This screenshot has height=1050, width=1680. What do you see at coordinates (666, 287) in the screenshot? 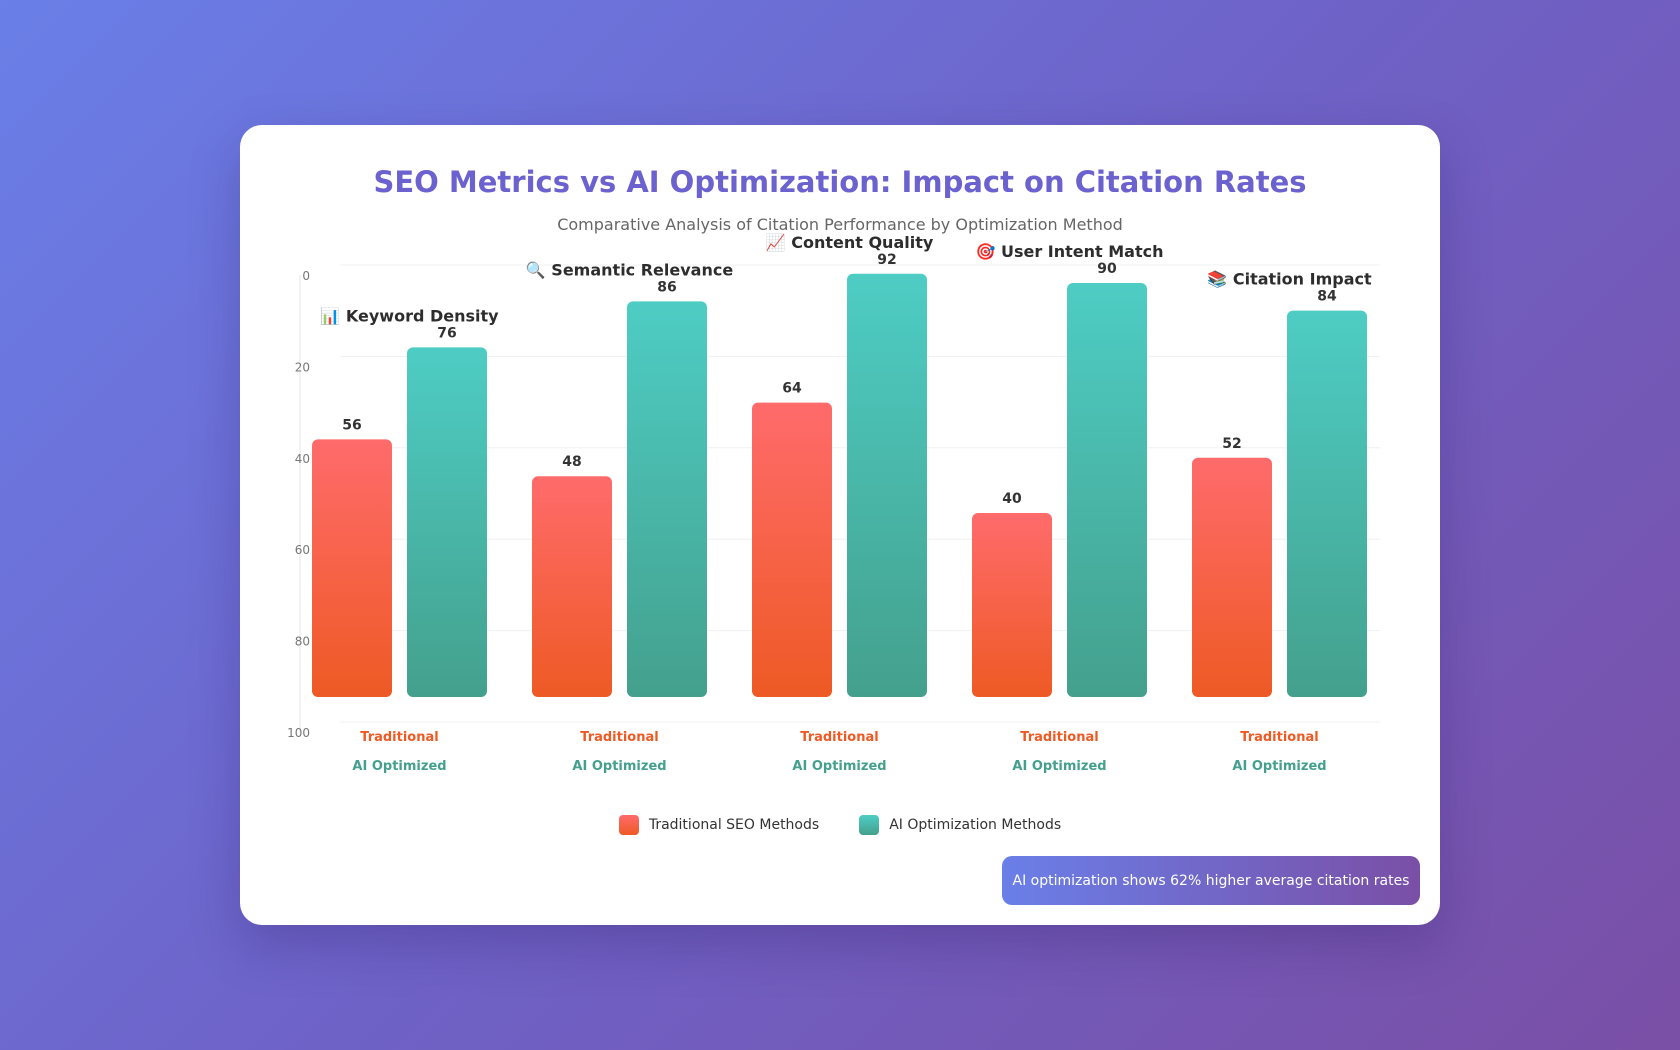
I see `data-label-ai: 86` at bounding box center [666, 287].